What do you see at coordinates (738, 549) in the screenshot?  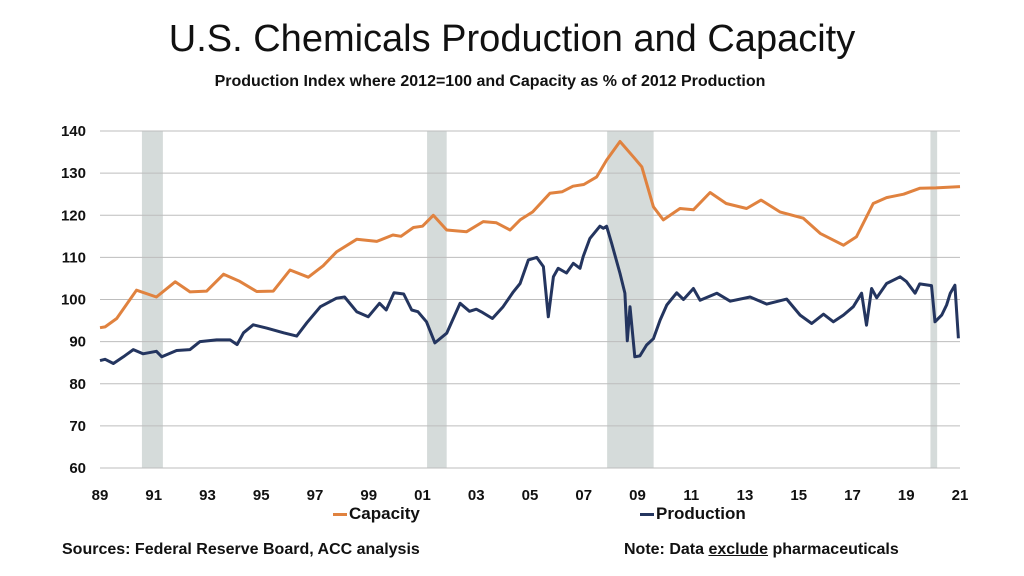 I see `note-emphasis: exclude` at bounding box center [738, 549].